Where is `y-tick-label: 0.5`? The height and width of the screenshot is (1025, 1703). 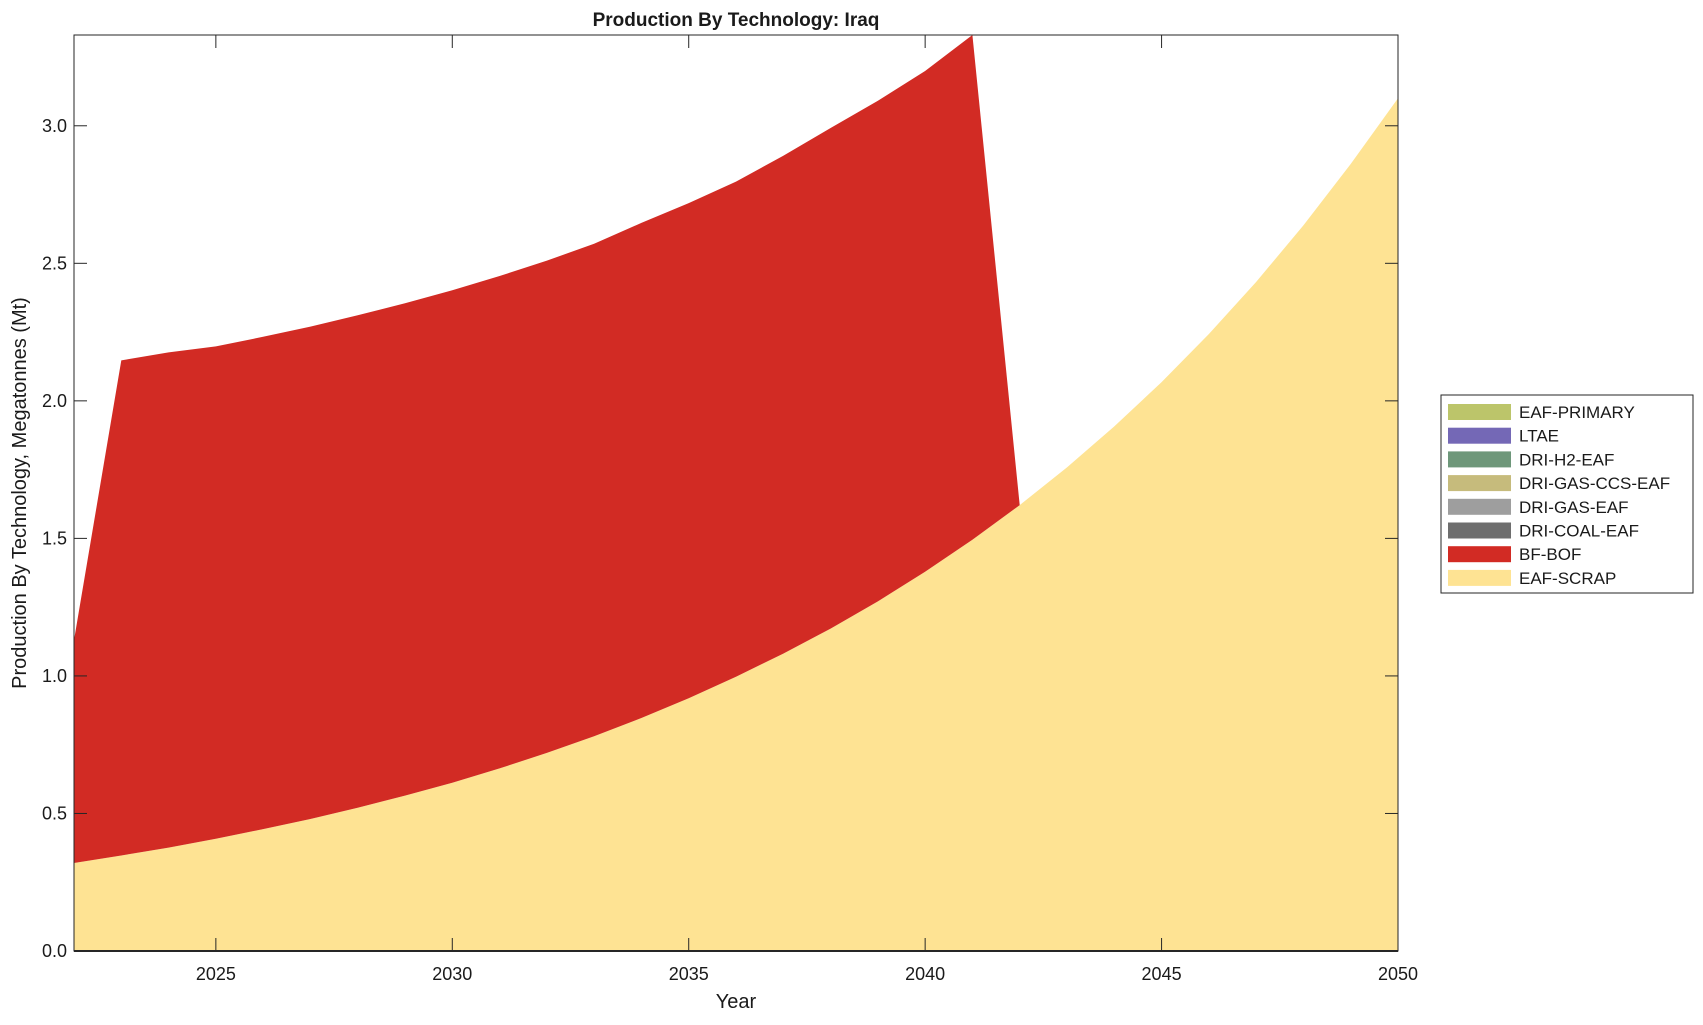 y-tick-label: 0.5 is located at coordinates (54, 813).